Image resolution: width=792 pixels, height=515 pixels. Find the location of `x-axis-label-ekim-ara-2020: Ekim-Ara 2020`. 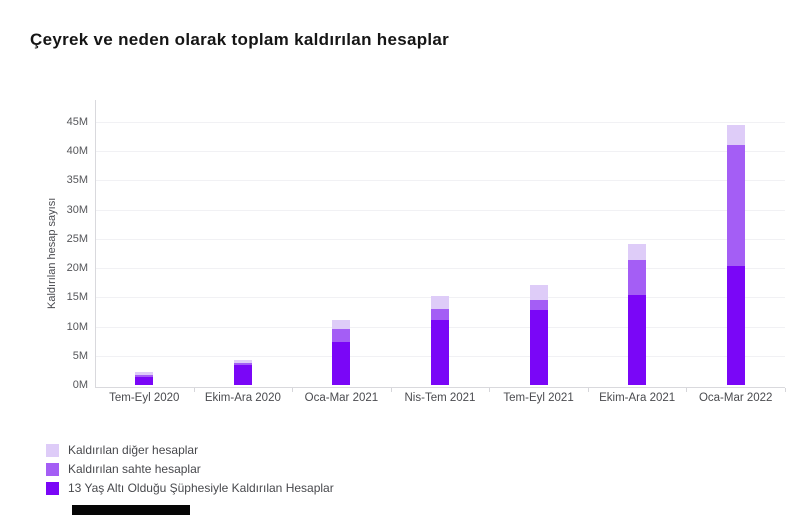

x-axis-label-ekim-ara-2020: Ekim-Ara 2020 is located at coordinates (242, 398).